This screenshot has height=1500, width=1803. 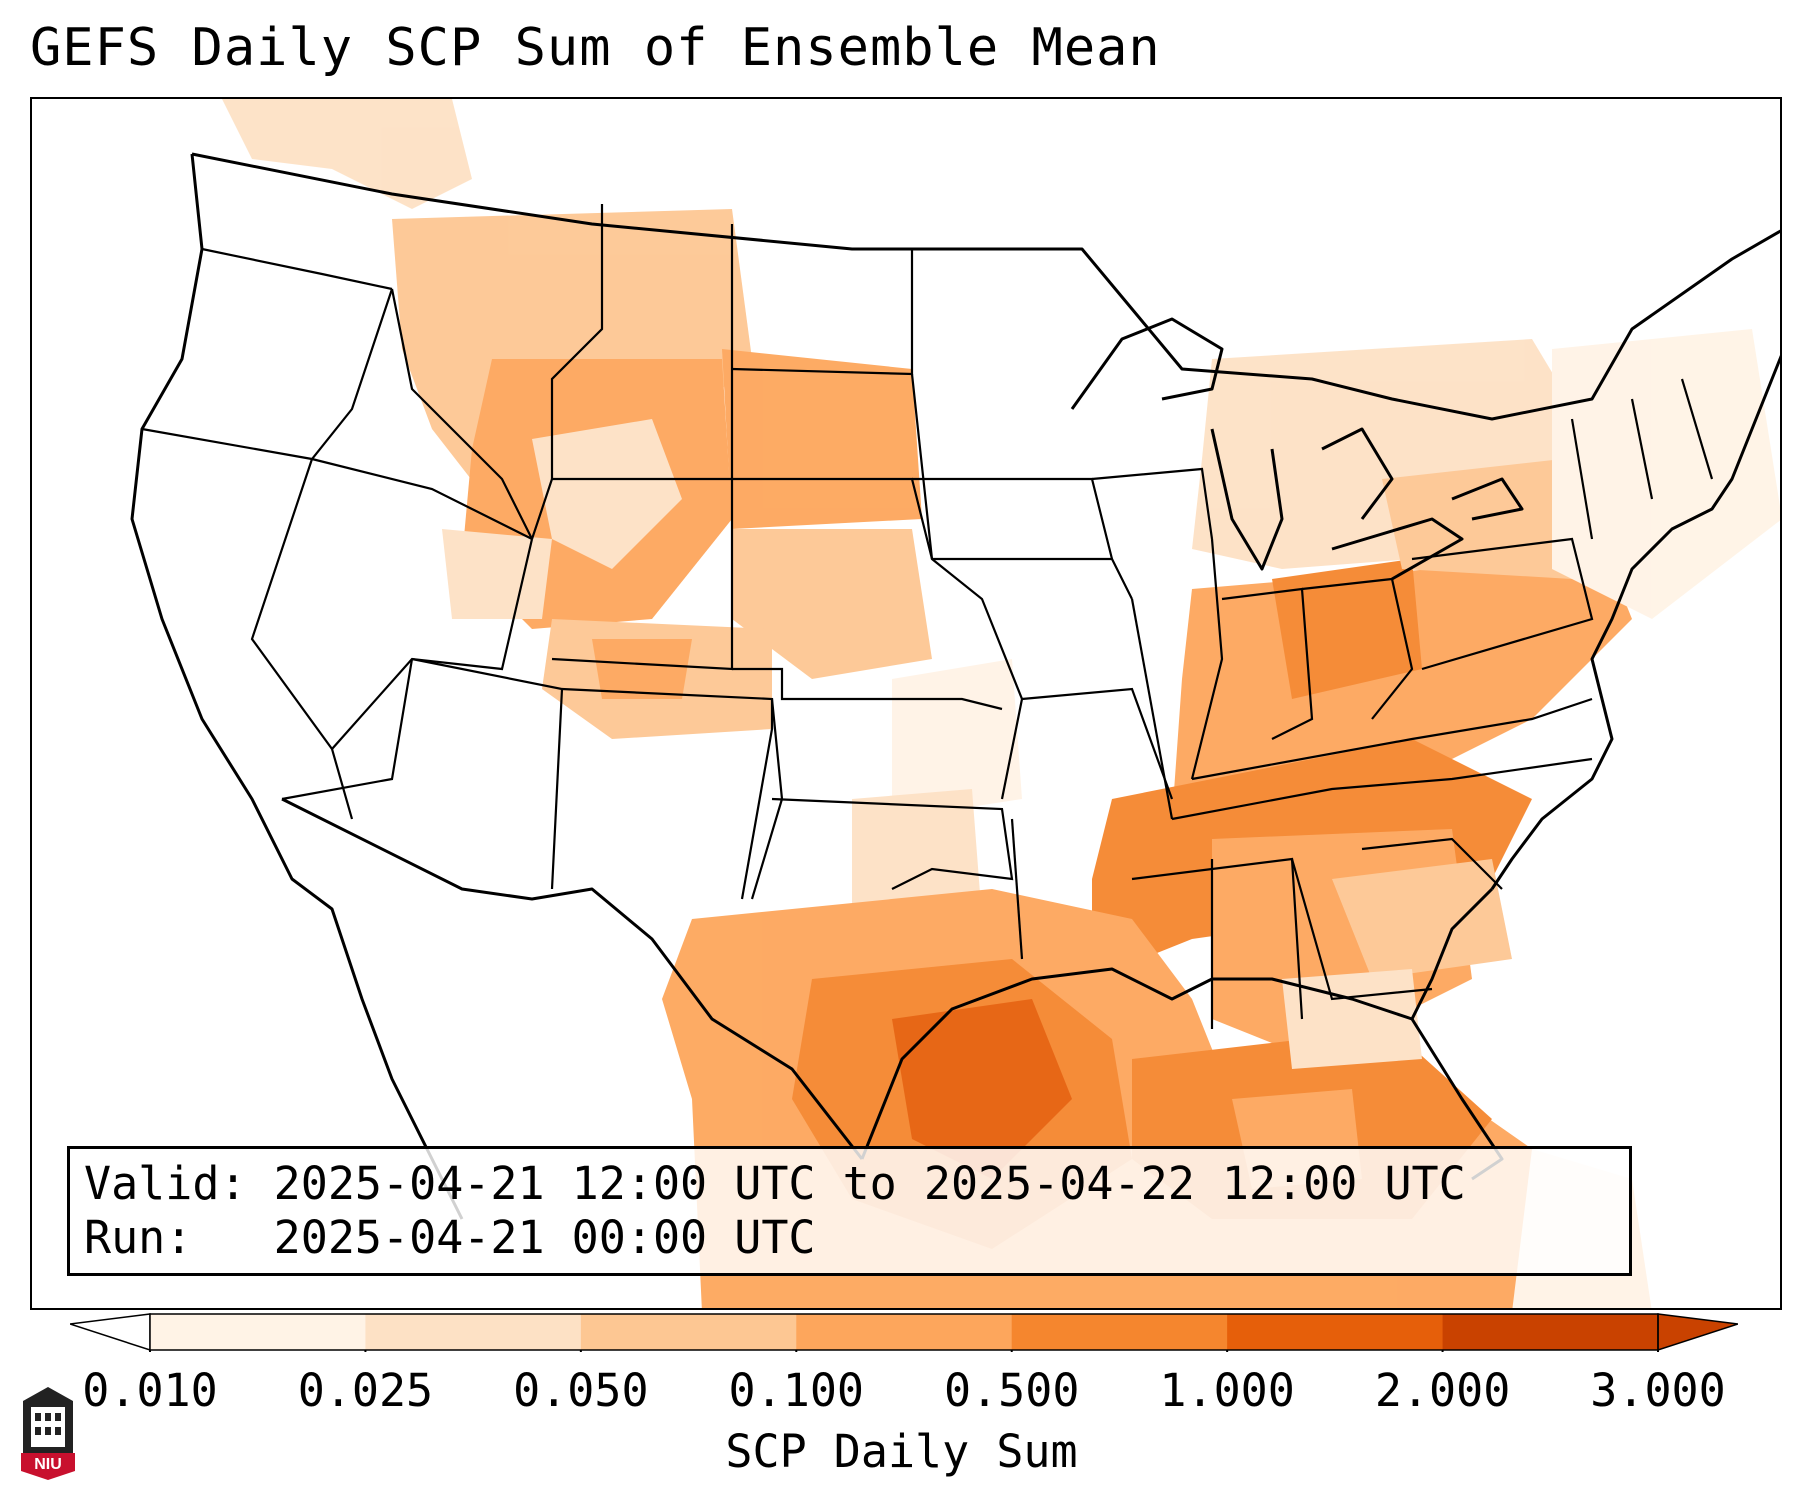 What do you see at coordinates (1487, 499) in the screenshot?
I see `lake-ontario` at bounding box center [1487, 499].